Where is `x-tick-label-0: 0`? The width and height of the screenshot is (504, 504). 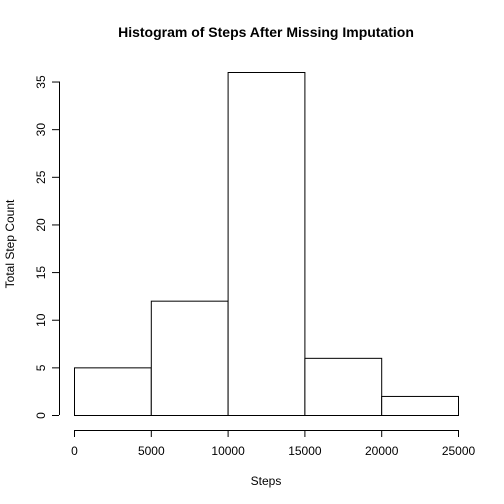 x-tick-label-0: 0 is located at coordinates (74, 451).